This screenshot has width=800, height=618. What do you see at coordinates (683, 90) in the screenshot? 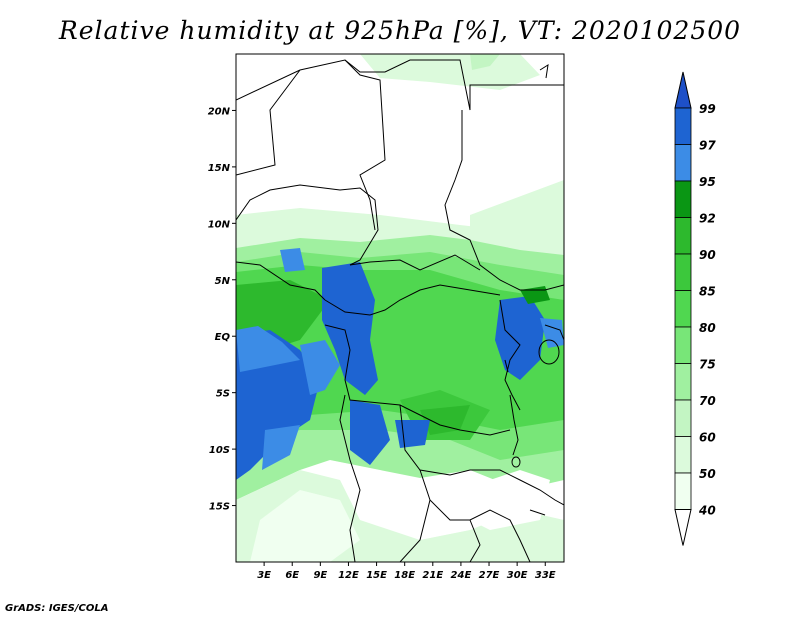
I see `colorbar-top-arrow` at bounding box center [683, 90].